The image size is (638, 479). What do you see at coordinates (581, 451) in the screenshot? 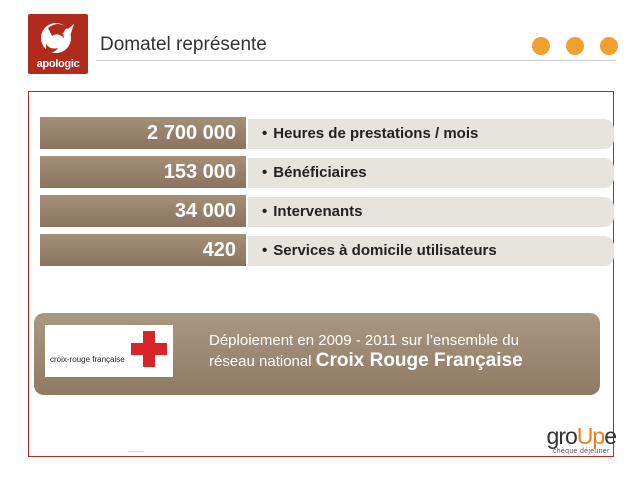
I see `groupe-up-tagline: chèque déjeuner` at bounding box center [581, 451].